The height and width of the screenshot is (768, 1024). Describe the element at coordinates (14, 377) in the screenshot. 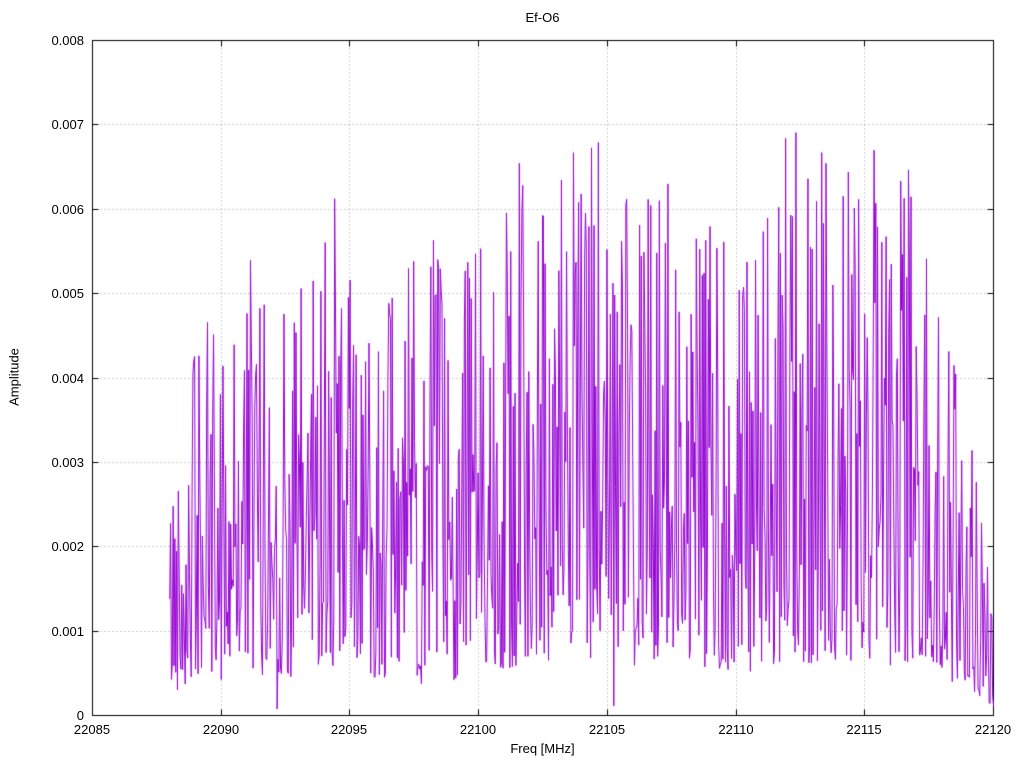

I see `y-axis-label: Amplitude` at that location.